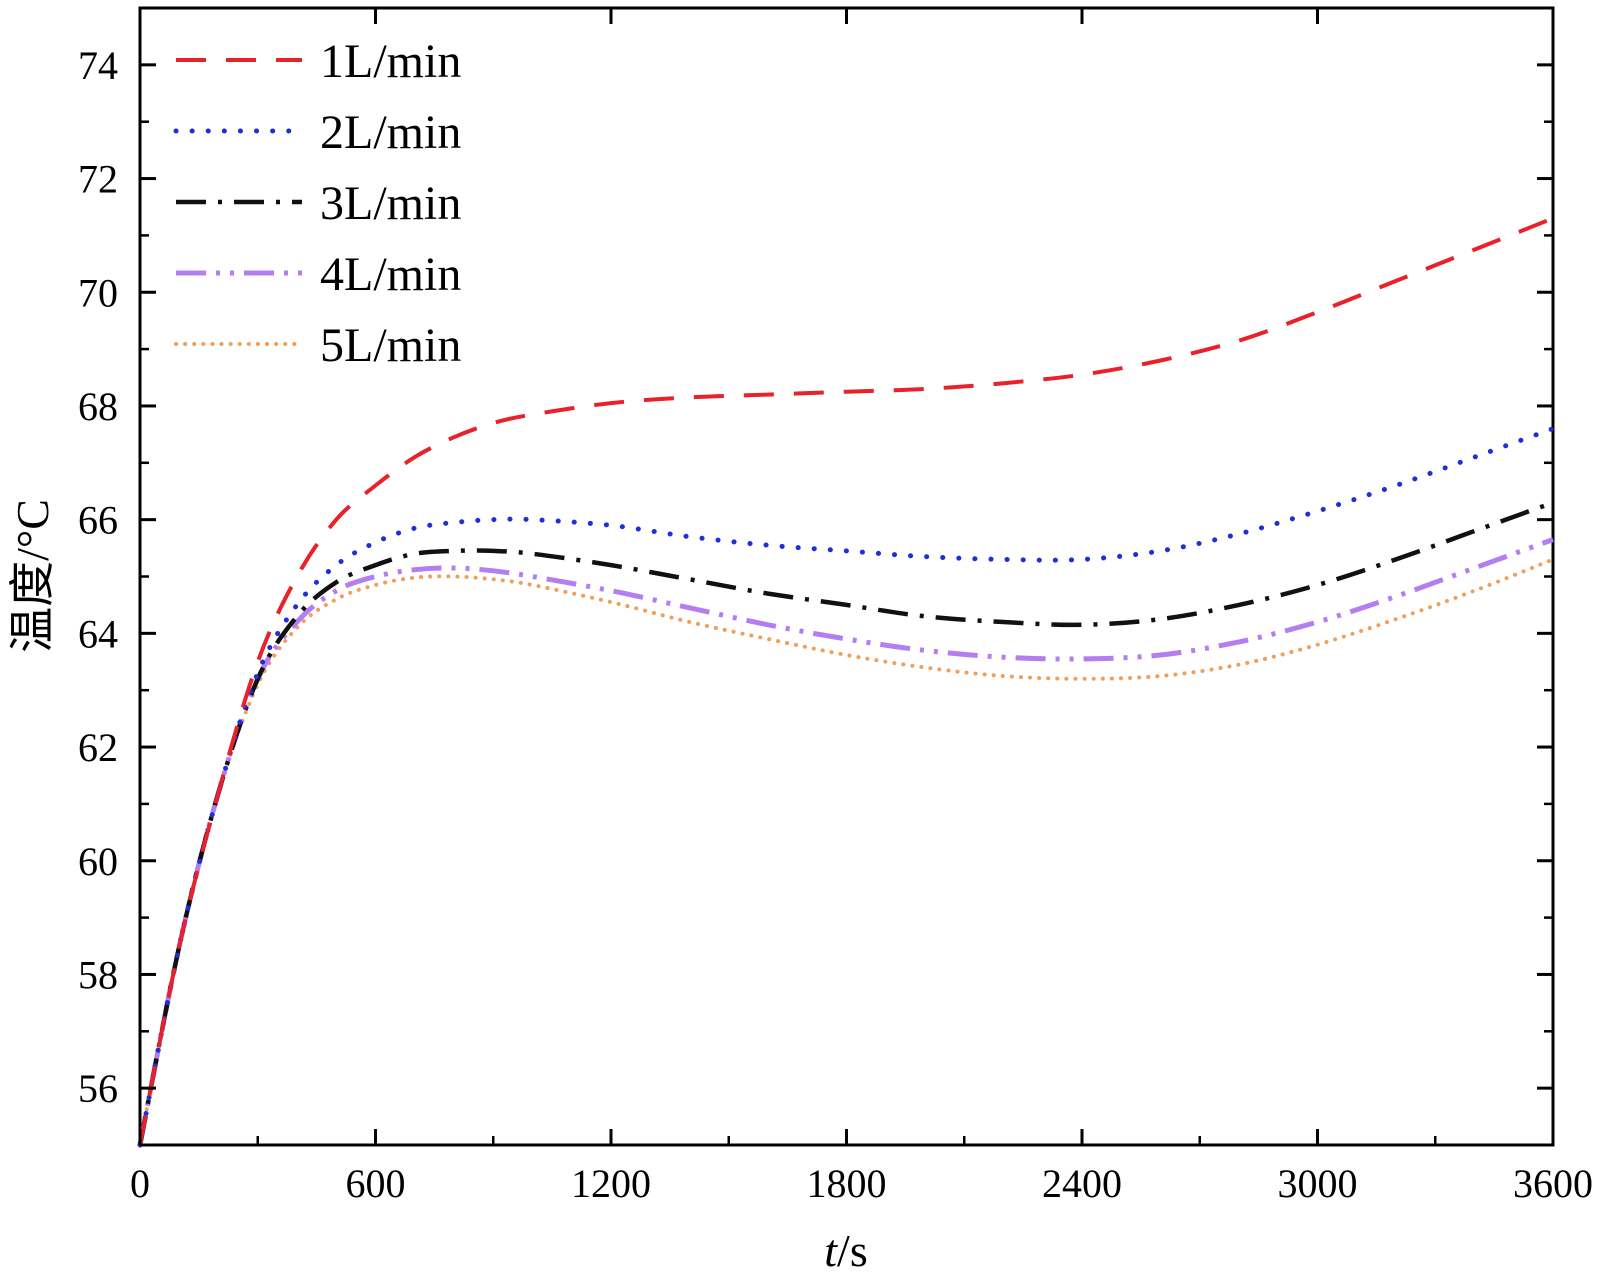 The height and width of the screenshot is (1278, 1600). I want to click on y-tick-label: 62, so click(98, 747).